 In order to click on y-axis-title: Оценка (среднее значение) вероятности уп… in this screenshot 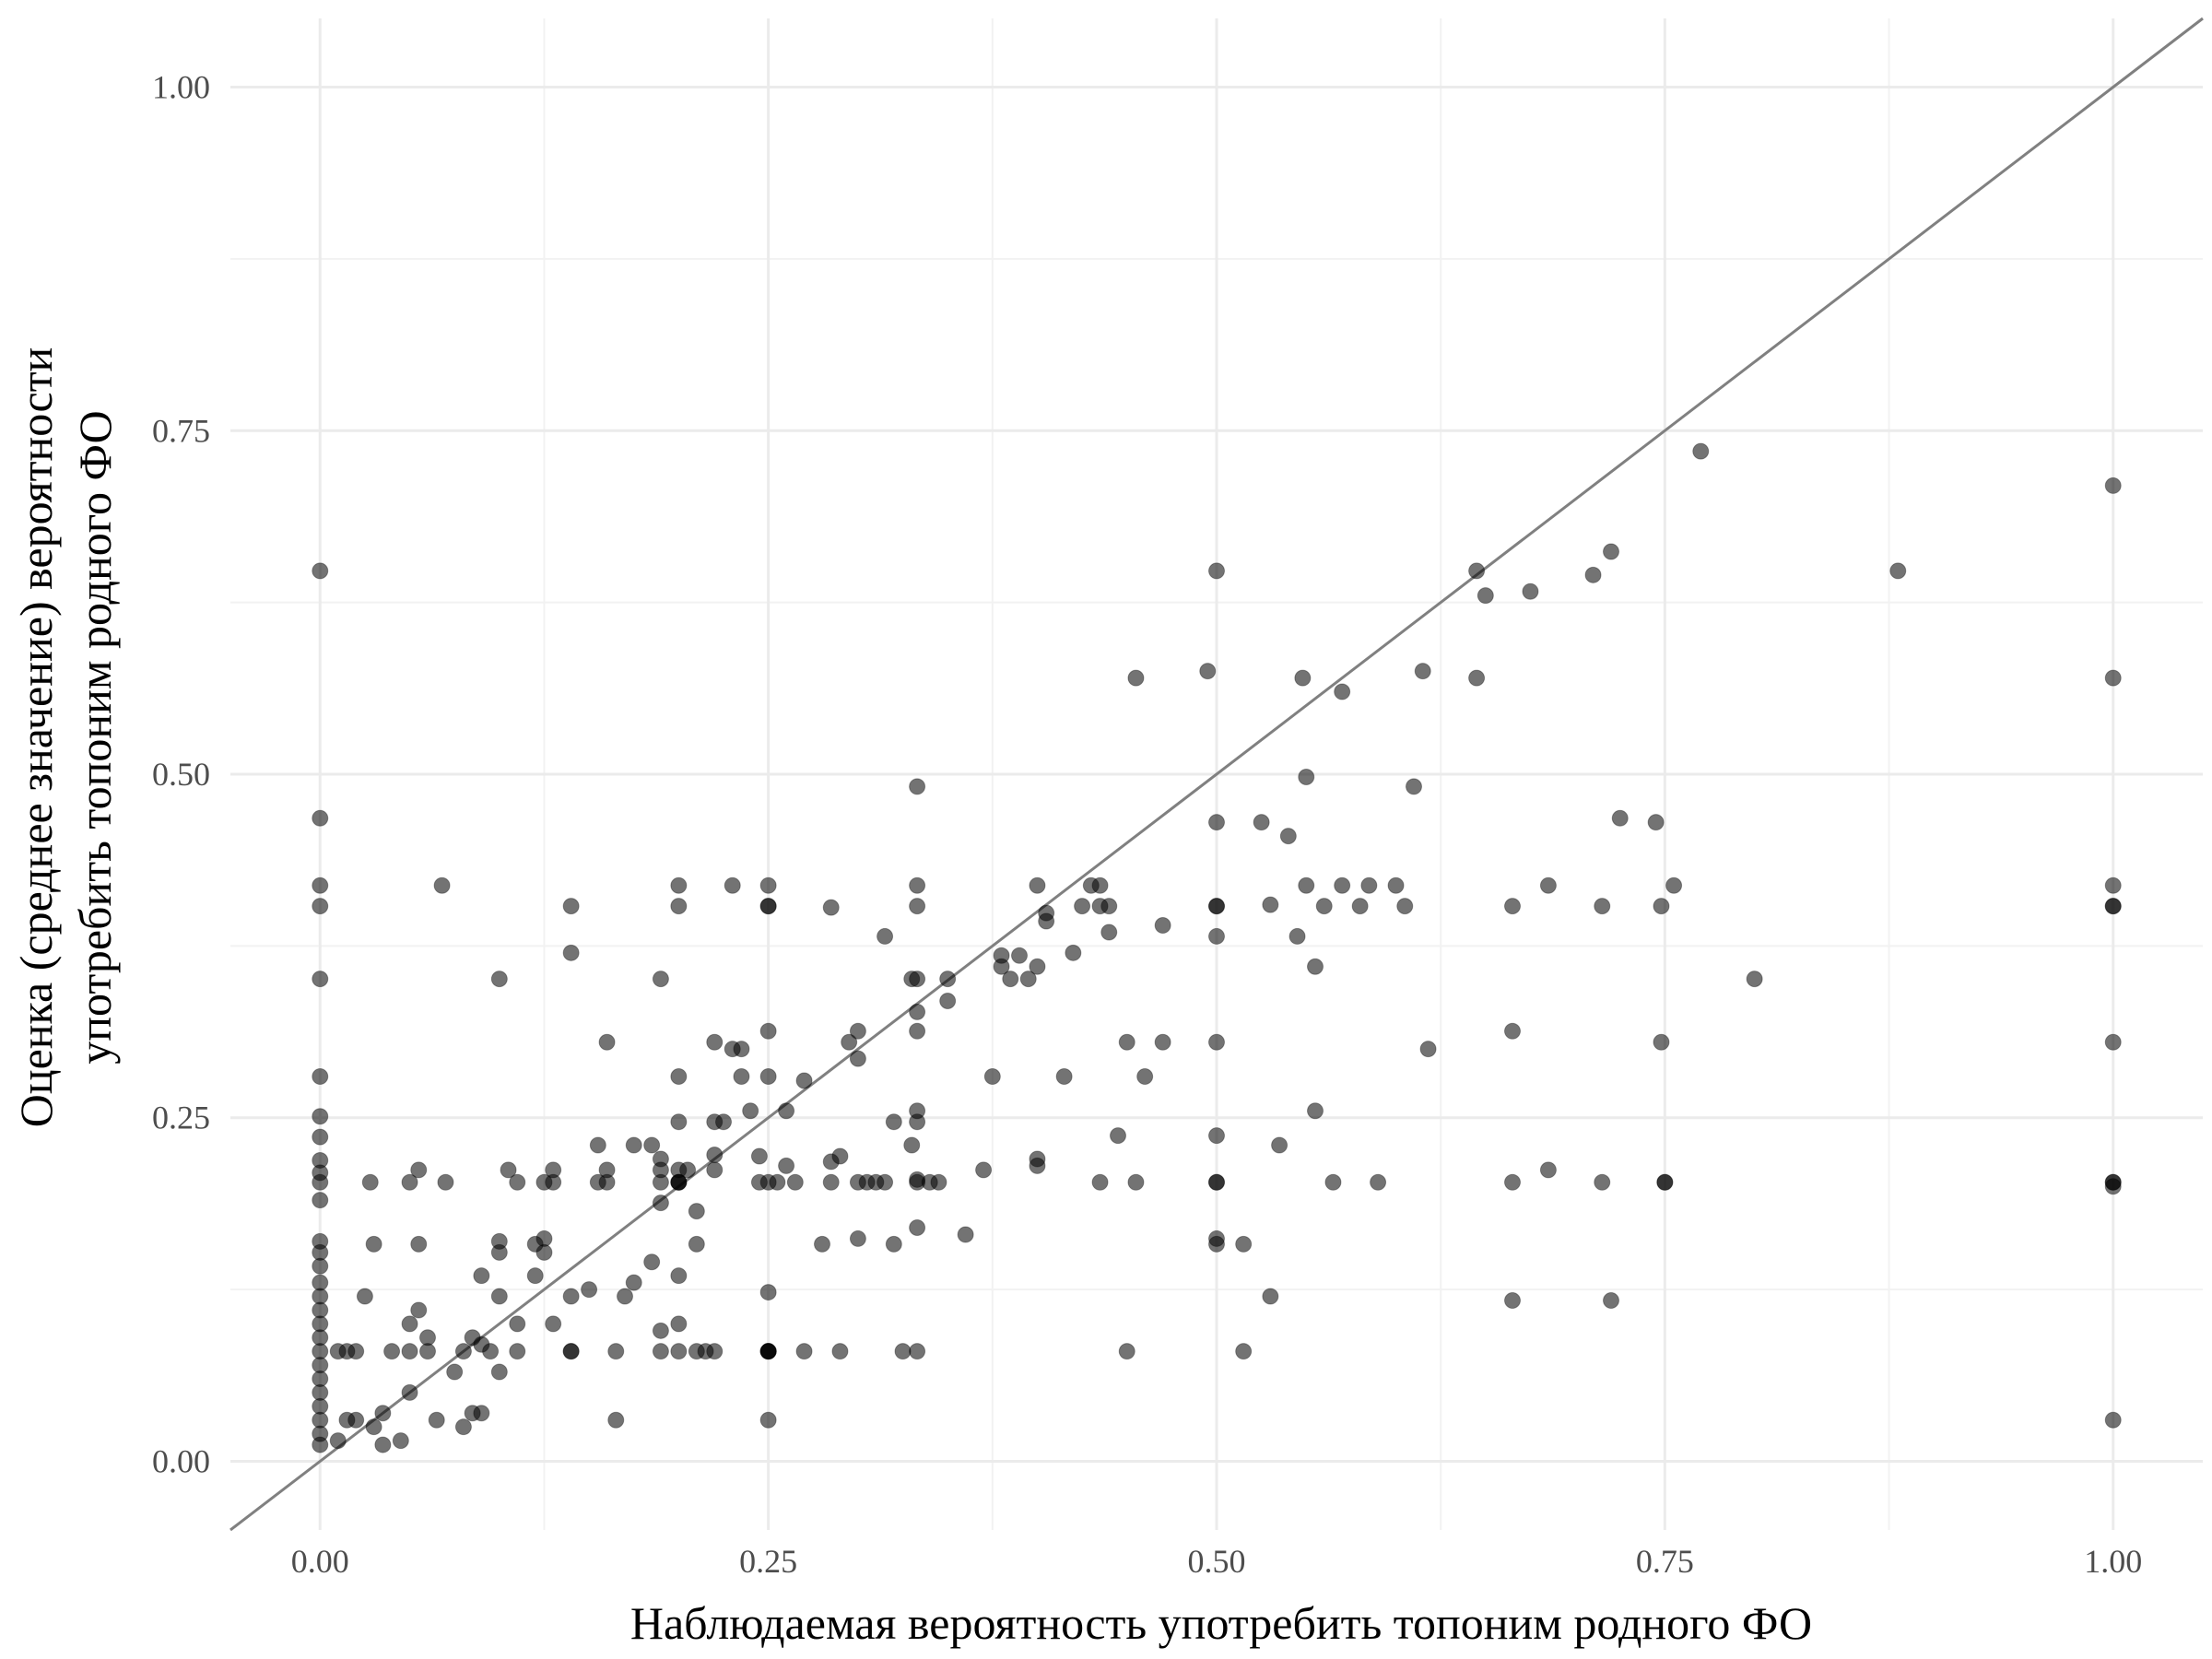, I will do `click(65, 737)`.